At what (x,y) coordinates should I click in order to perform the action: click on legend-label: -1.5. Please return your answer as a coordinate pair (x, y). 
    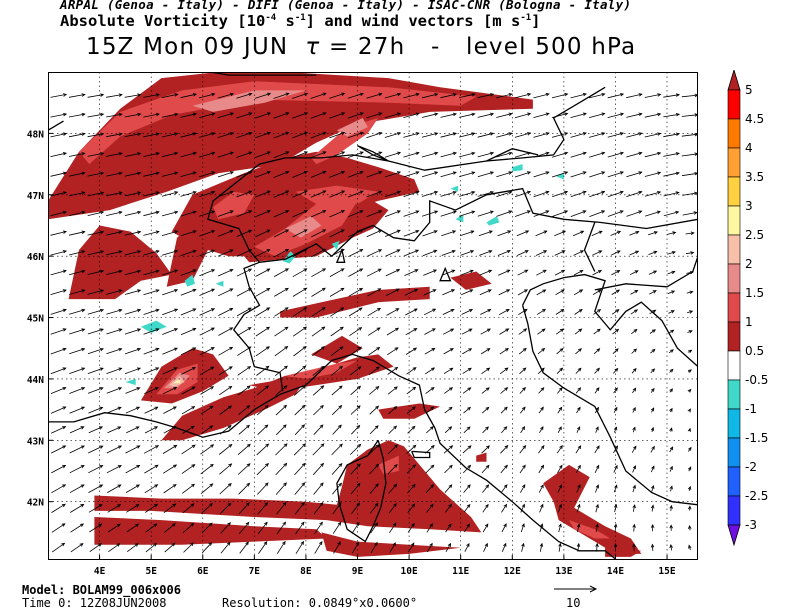
    Looking at the image, I should click on (756, 438).